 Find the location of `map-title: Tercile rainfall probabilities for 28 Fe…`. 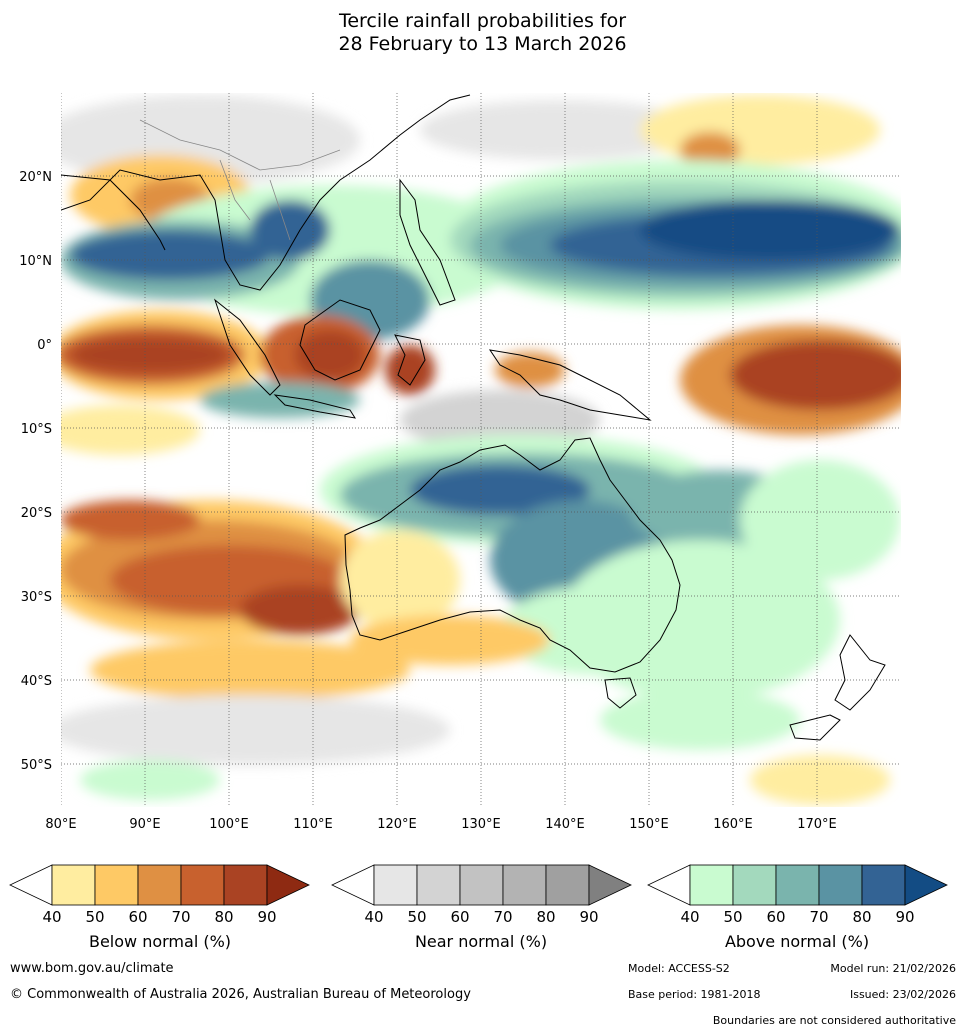

map-title: Tercile rainfall probabilities for 28 Fe… is located at coordinates (482, 33).